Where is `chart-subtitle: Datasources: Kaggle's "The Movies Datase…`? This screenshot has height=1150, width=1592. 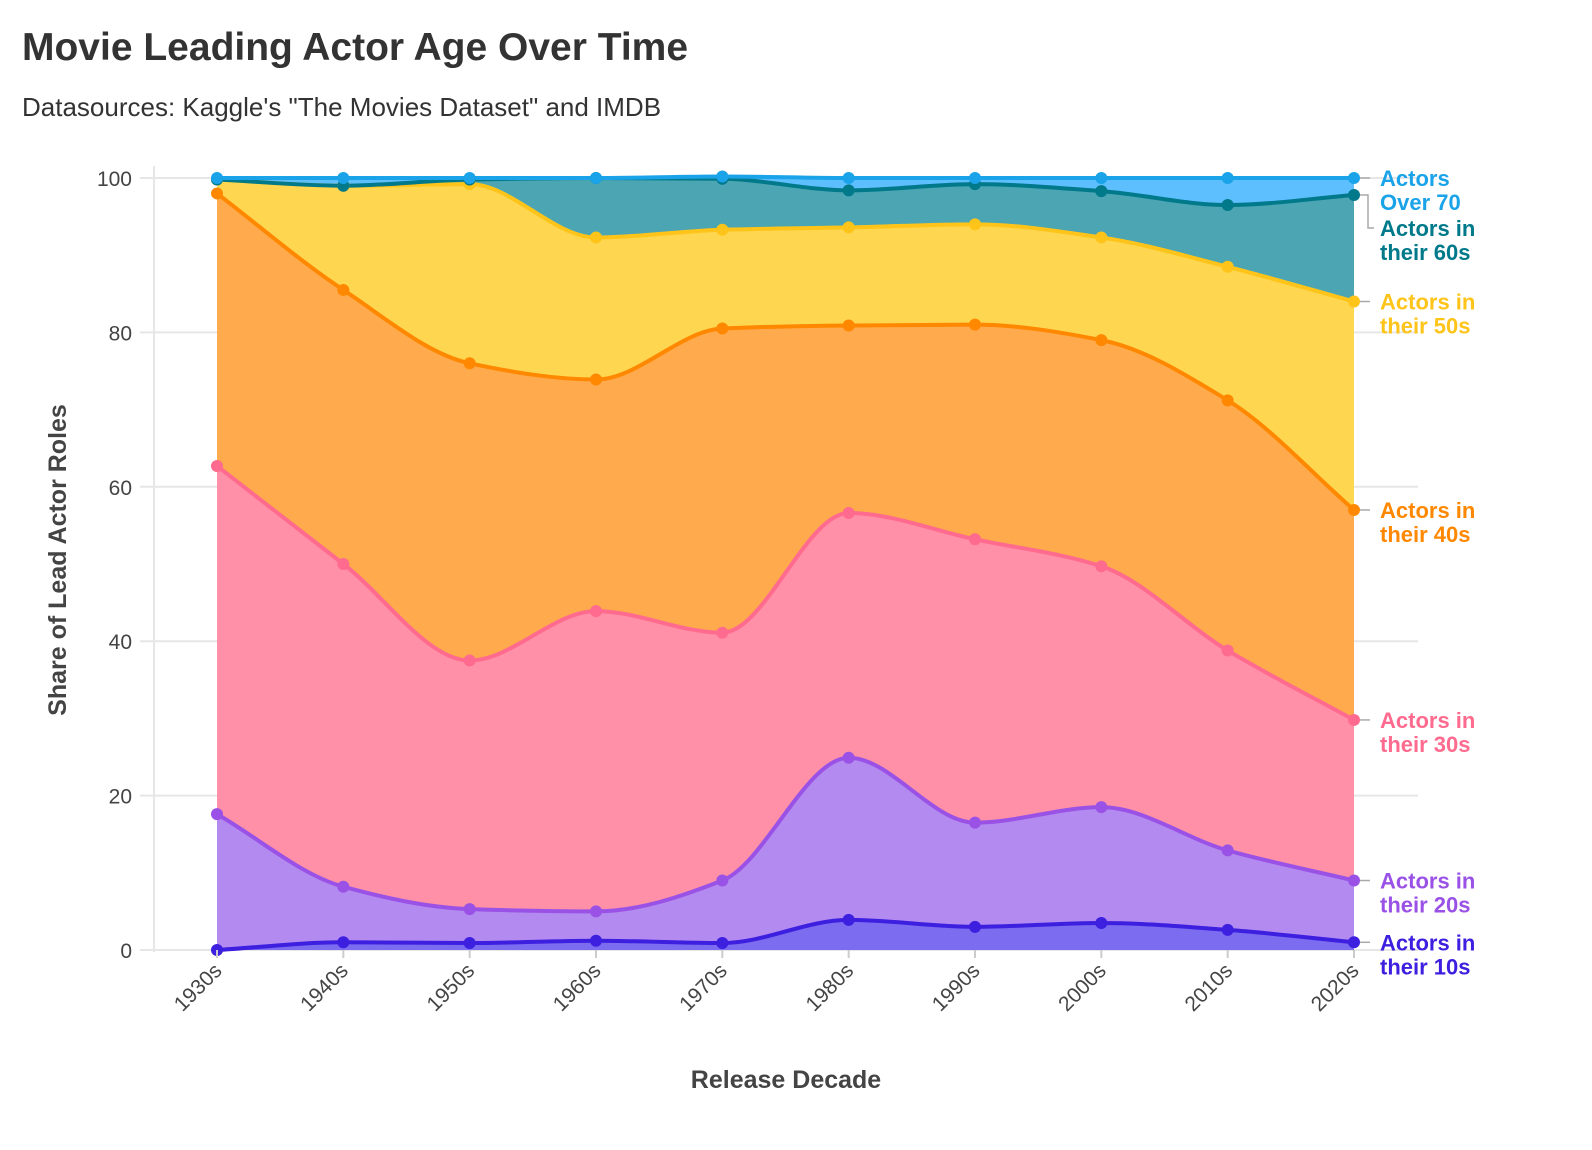 chart-subtitle: Datasources: Kaggle's "The Movies Datase… is located at coordinates (342, 107).